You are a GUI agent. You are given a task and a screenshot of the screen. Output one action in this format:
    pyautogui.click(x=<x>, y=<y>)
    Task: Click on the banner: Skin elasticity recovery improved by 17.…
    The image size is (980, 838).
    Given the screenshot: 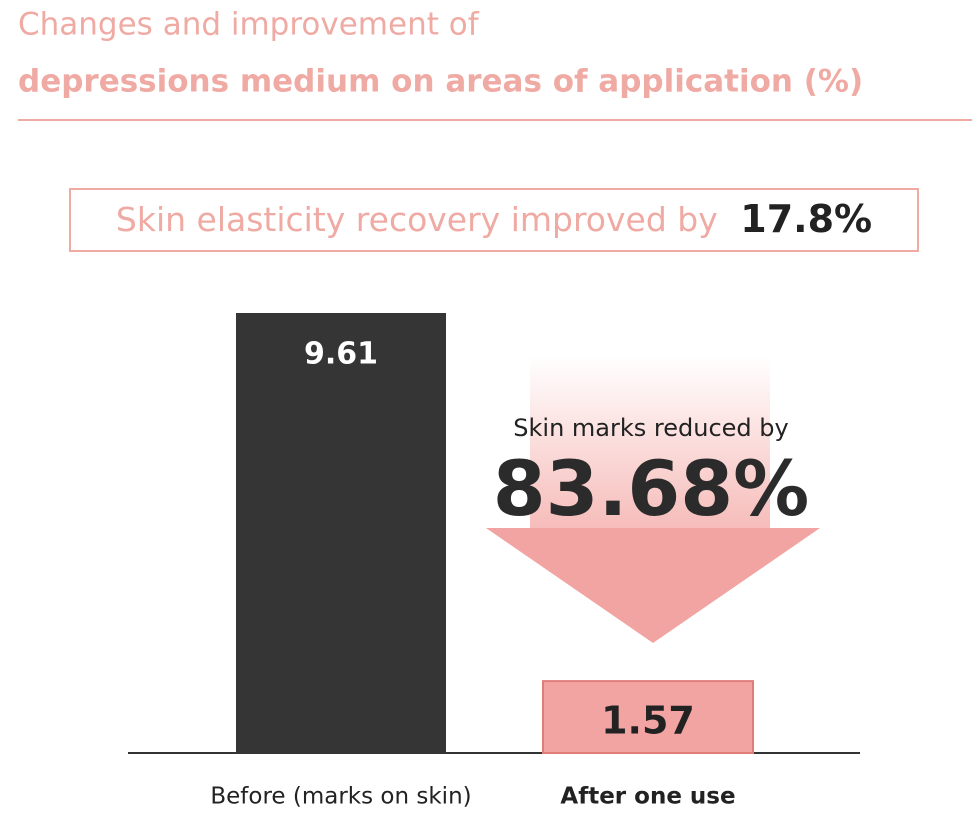 What is the action you would take?
    pyautogui.click(x=494, y=219)
    